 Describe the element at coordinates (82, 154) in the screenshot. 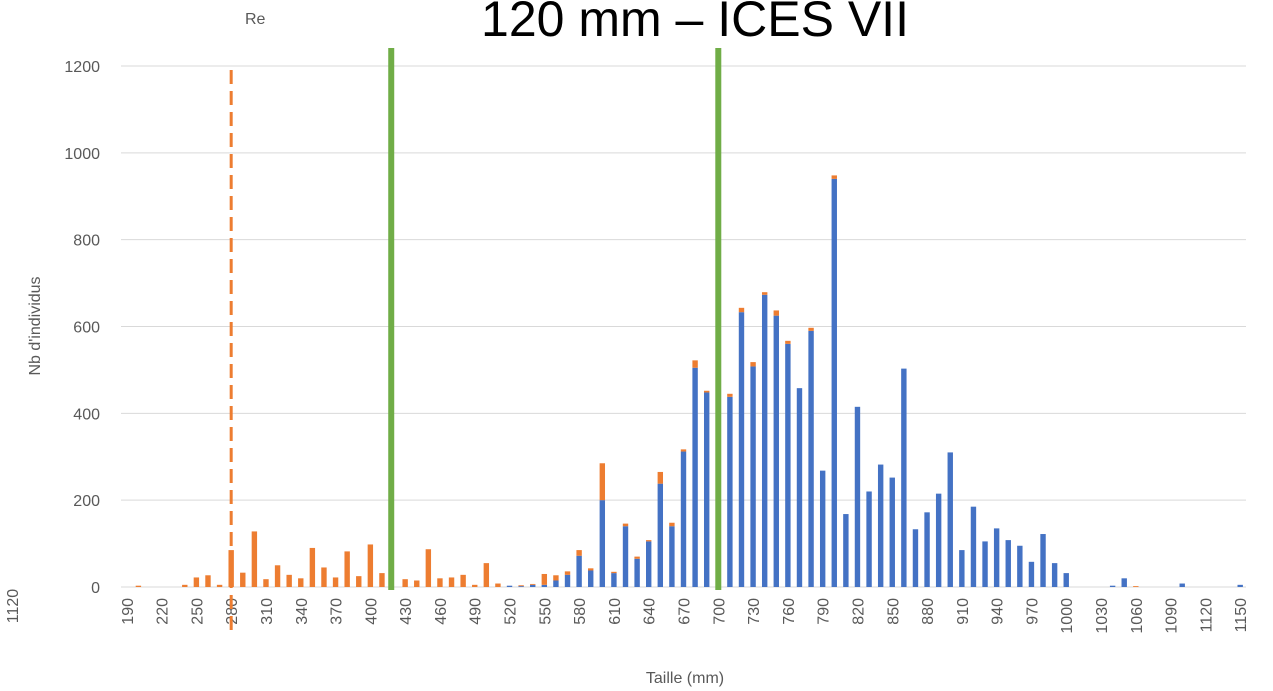

I see `y-tick-label: 1000` at that location.